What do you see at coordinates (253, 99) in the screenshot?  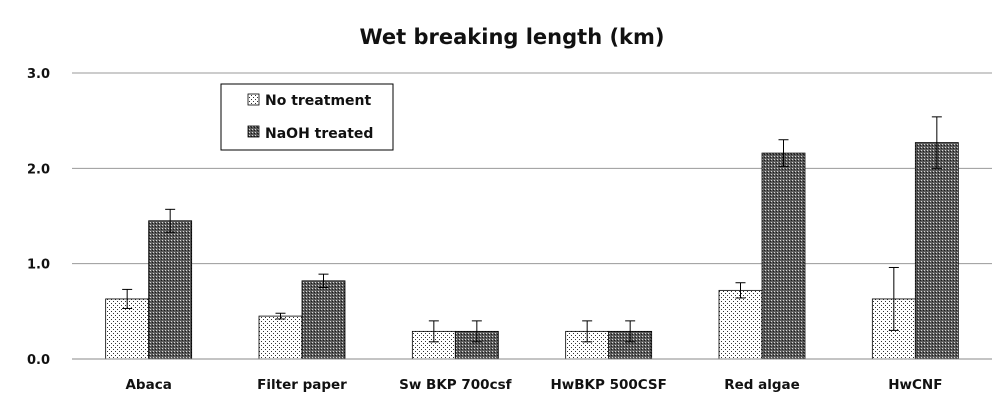 I see `legend-swatch-no-treatment` at bounding box center [253, 99].